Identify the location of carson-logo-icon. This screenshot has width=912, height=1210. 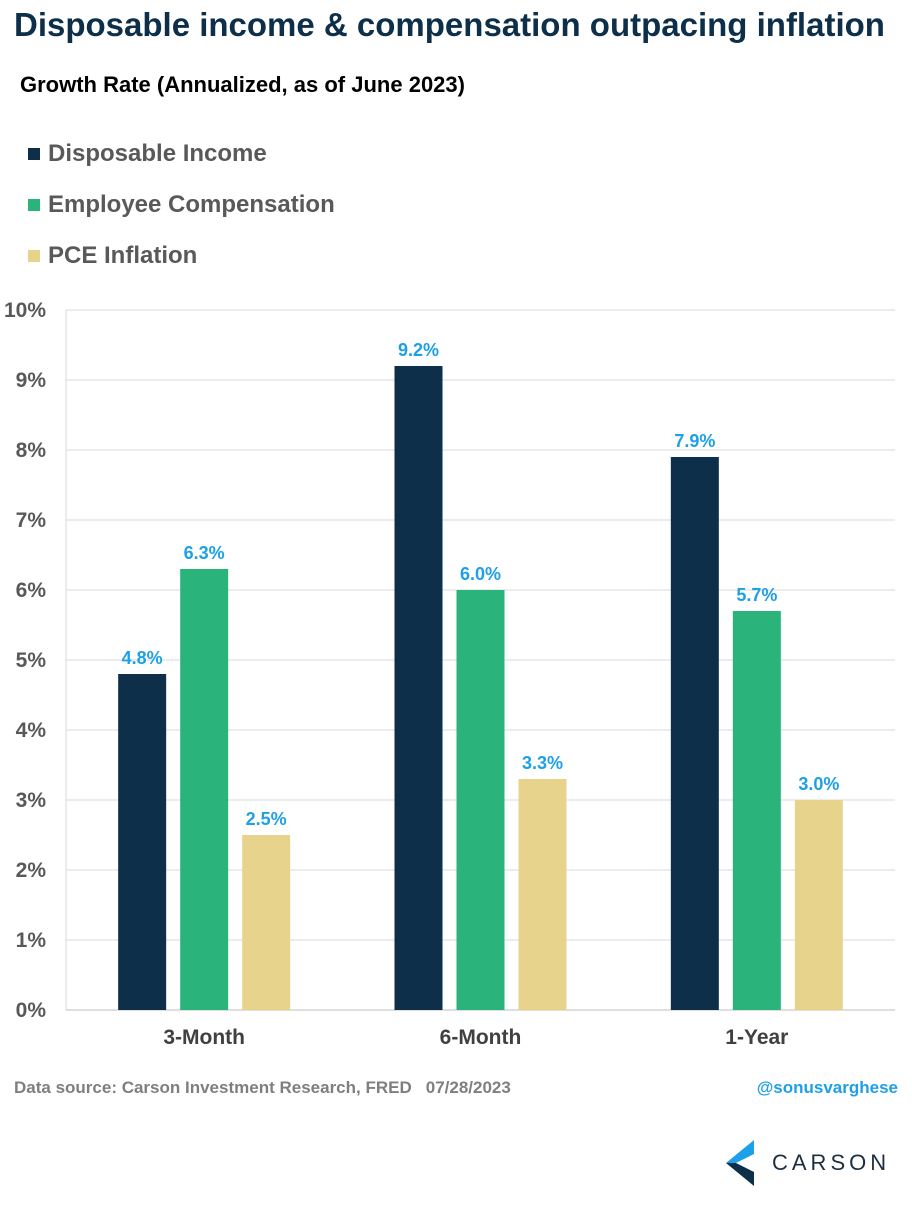
(740, 1163).